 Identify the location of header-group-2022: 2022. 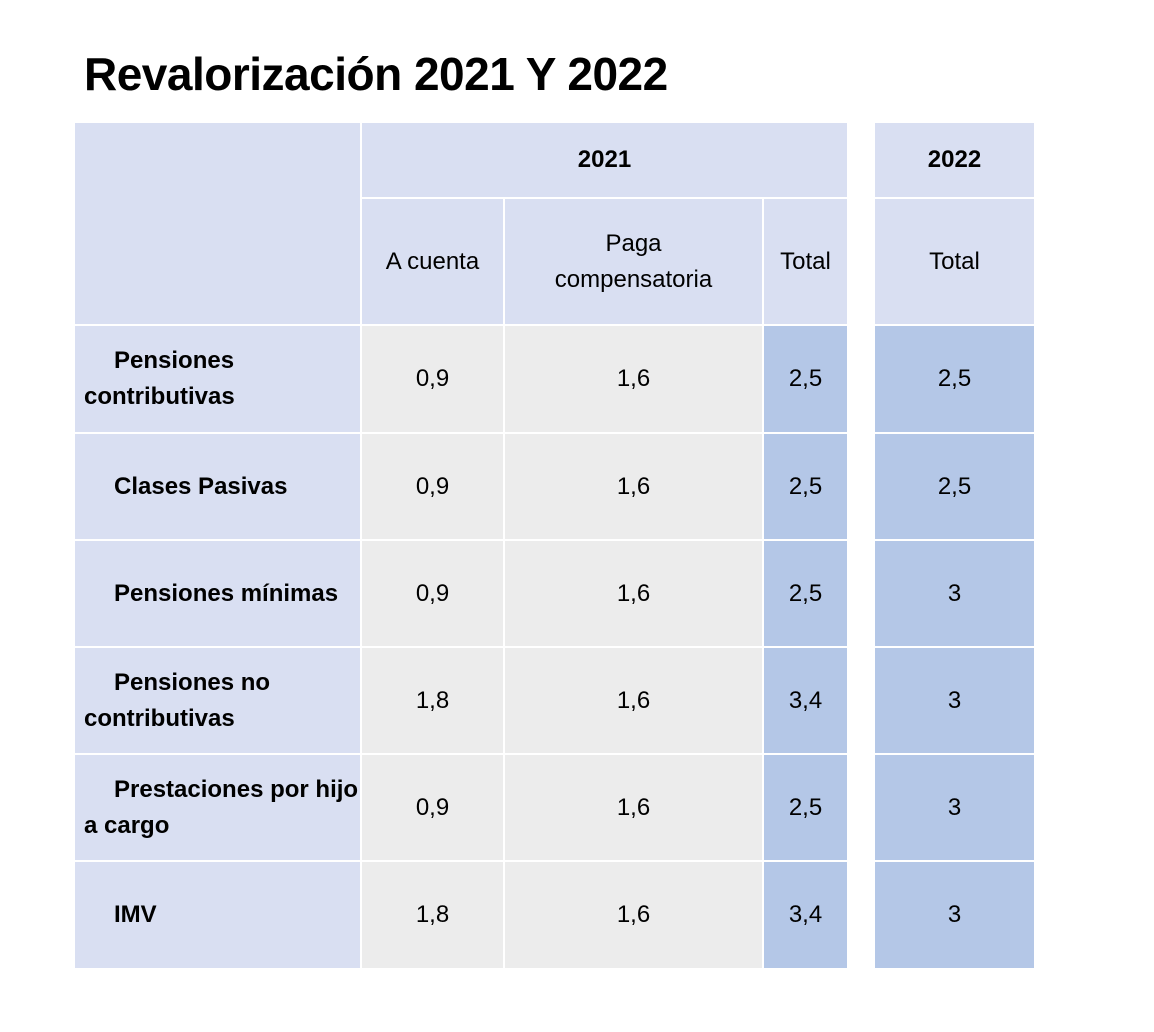
(954, 160).